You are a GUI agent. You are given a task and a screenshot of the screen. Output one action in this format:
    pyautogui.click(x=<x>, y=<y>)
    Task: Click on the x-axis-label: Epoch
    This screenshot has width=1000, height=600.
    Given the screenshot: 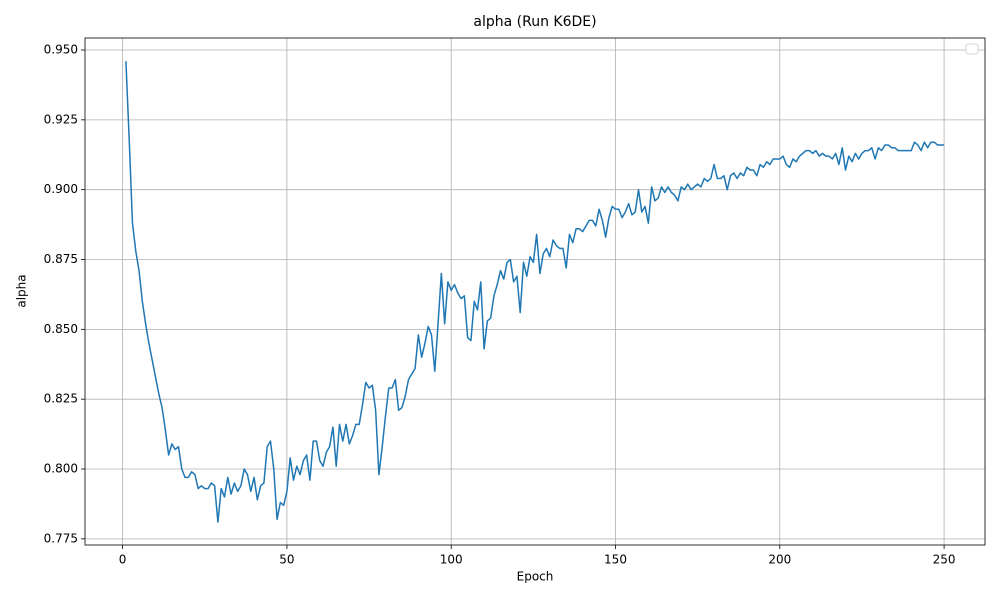 What is the action you would take?
    pyautogui.click(x=535, y=577)
    